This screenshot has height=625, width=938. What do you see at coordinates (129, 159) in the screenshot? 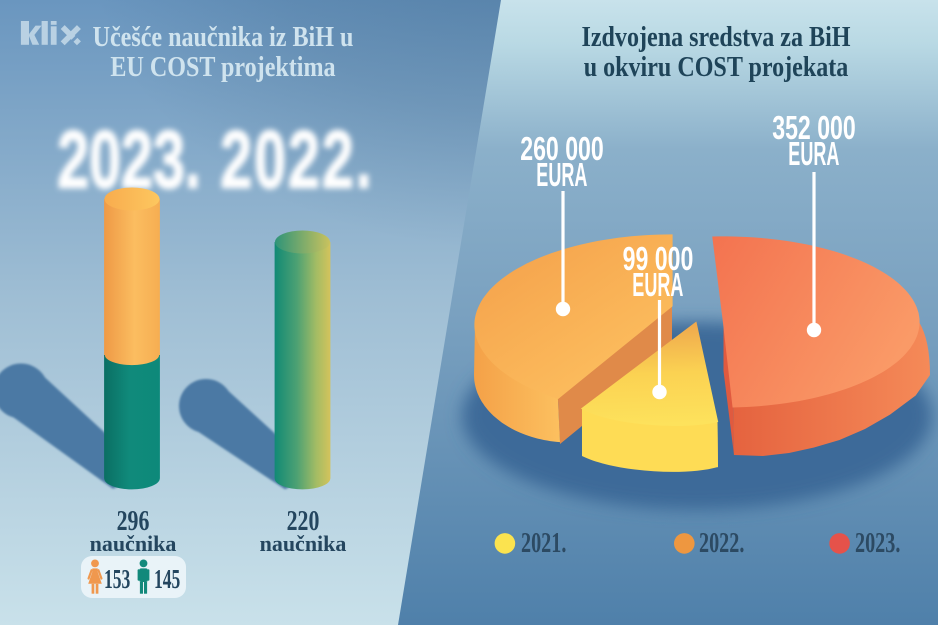
I see `svg-text: 2023.` at bounding box center [129, 159].